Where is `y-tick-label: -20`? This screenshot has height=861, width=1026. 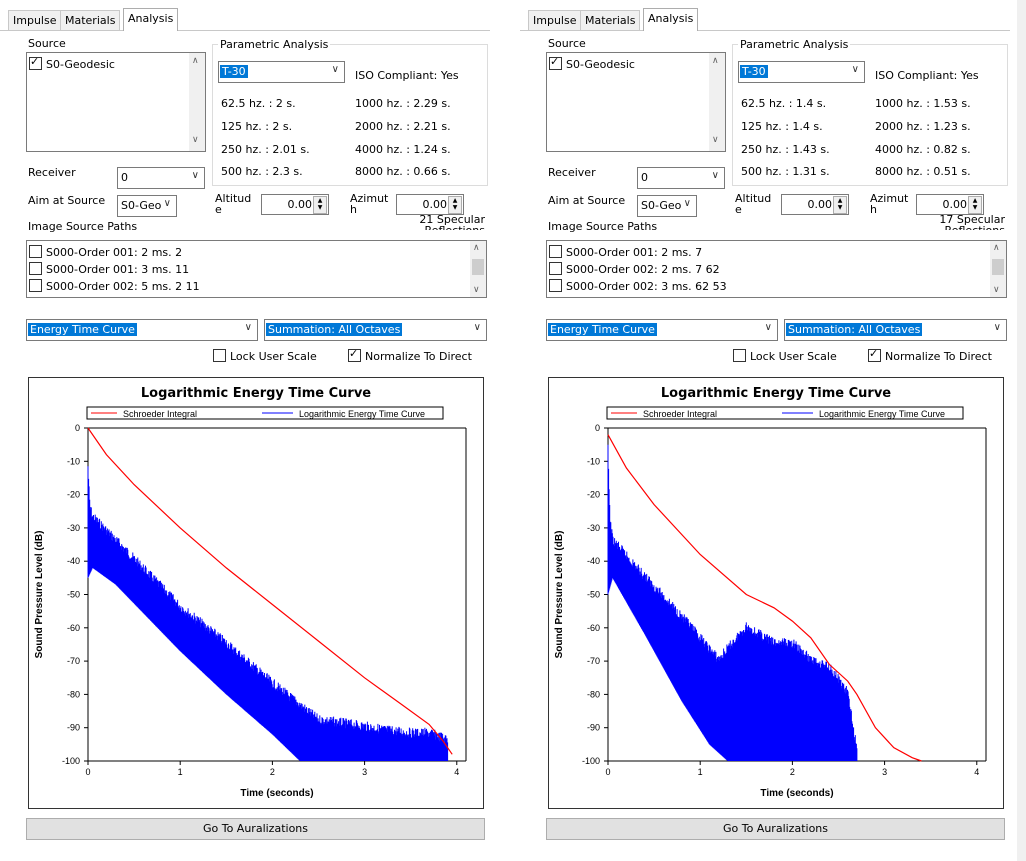
y-tick-label: -20 is located at coordinates (593, 495).